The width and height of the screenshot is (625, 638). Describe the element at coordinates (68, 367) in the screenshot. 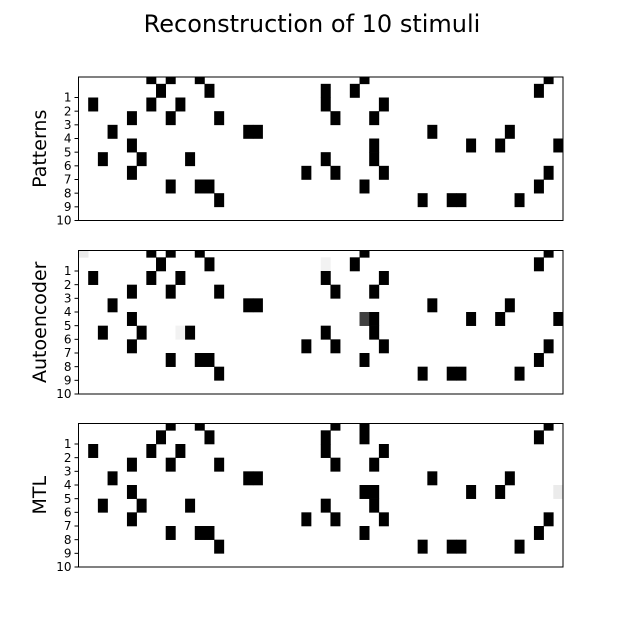

I see `y-tick-label: 8` at that location.